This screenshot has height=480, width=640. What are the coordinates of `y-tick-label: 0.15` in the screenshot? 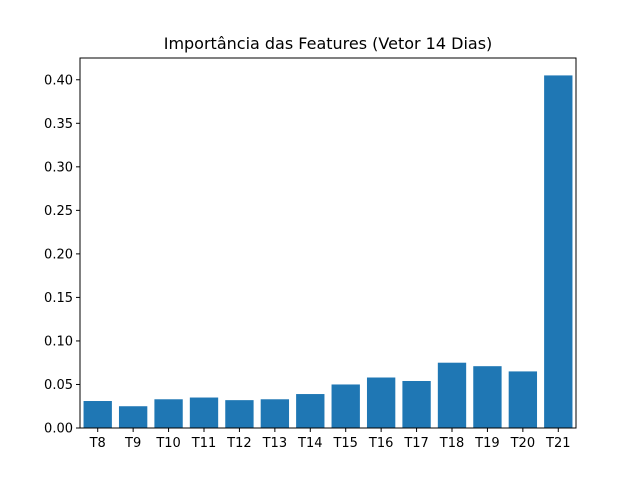 It's located at (58, 298).